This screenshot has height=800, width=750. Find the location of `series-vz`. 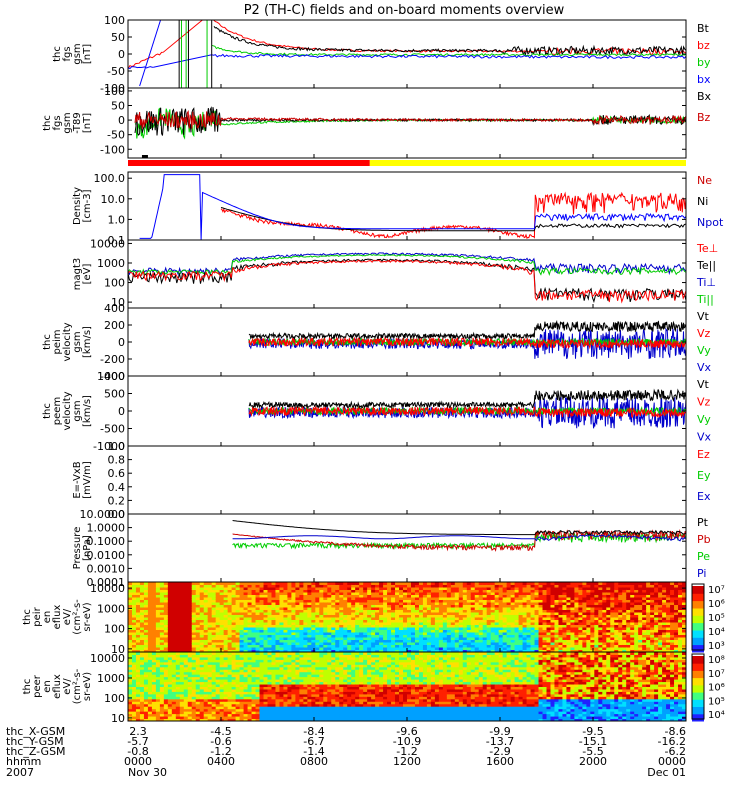

series-vz is located at coordinates (467, 412).